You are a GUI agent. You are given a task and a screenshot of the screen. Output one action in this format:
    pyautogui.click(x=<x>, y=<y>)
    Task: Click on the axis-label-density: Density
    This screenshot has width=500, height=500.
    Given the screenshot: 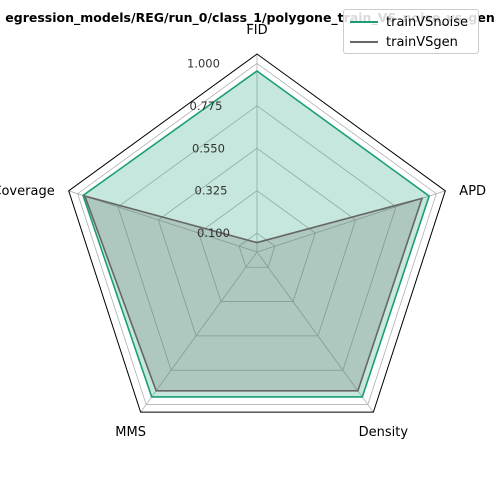 What is the action you would take?
    pyautogui.click(x=384, y=432)
    